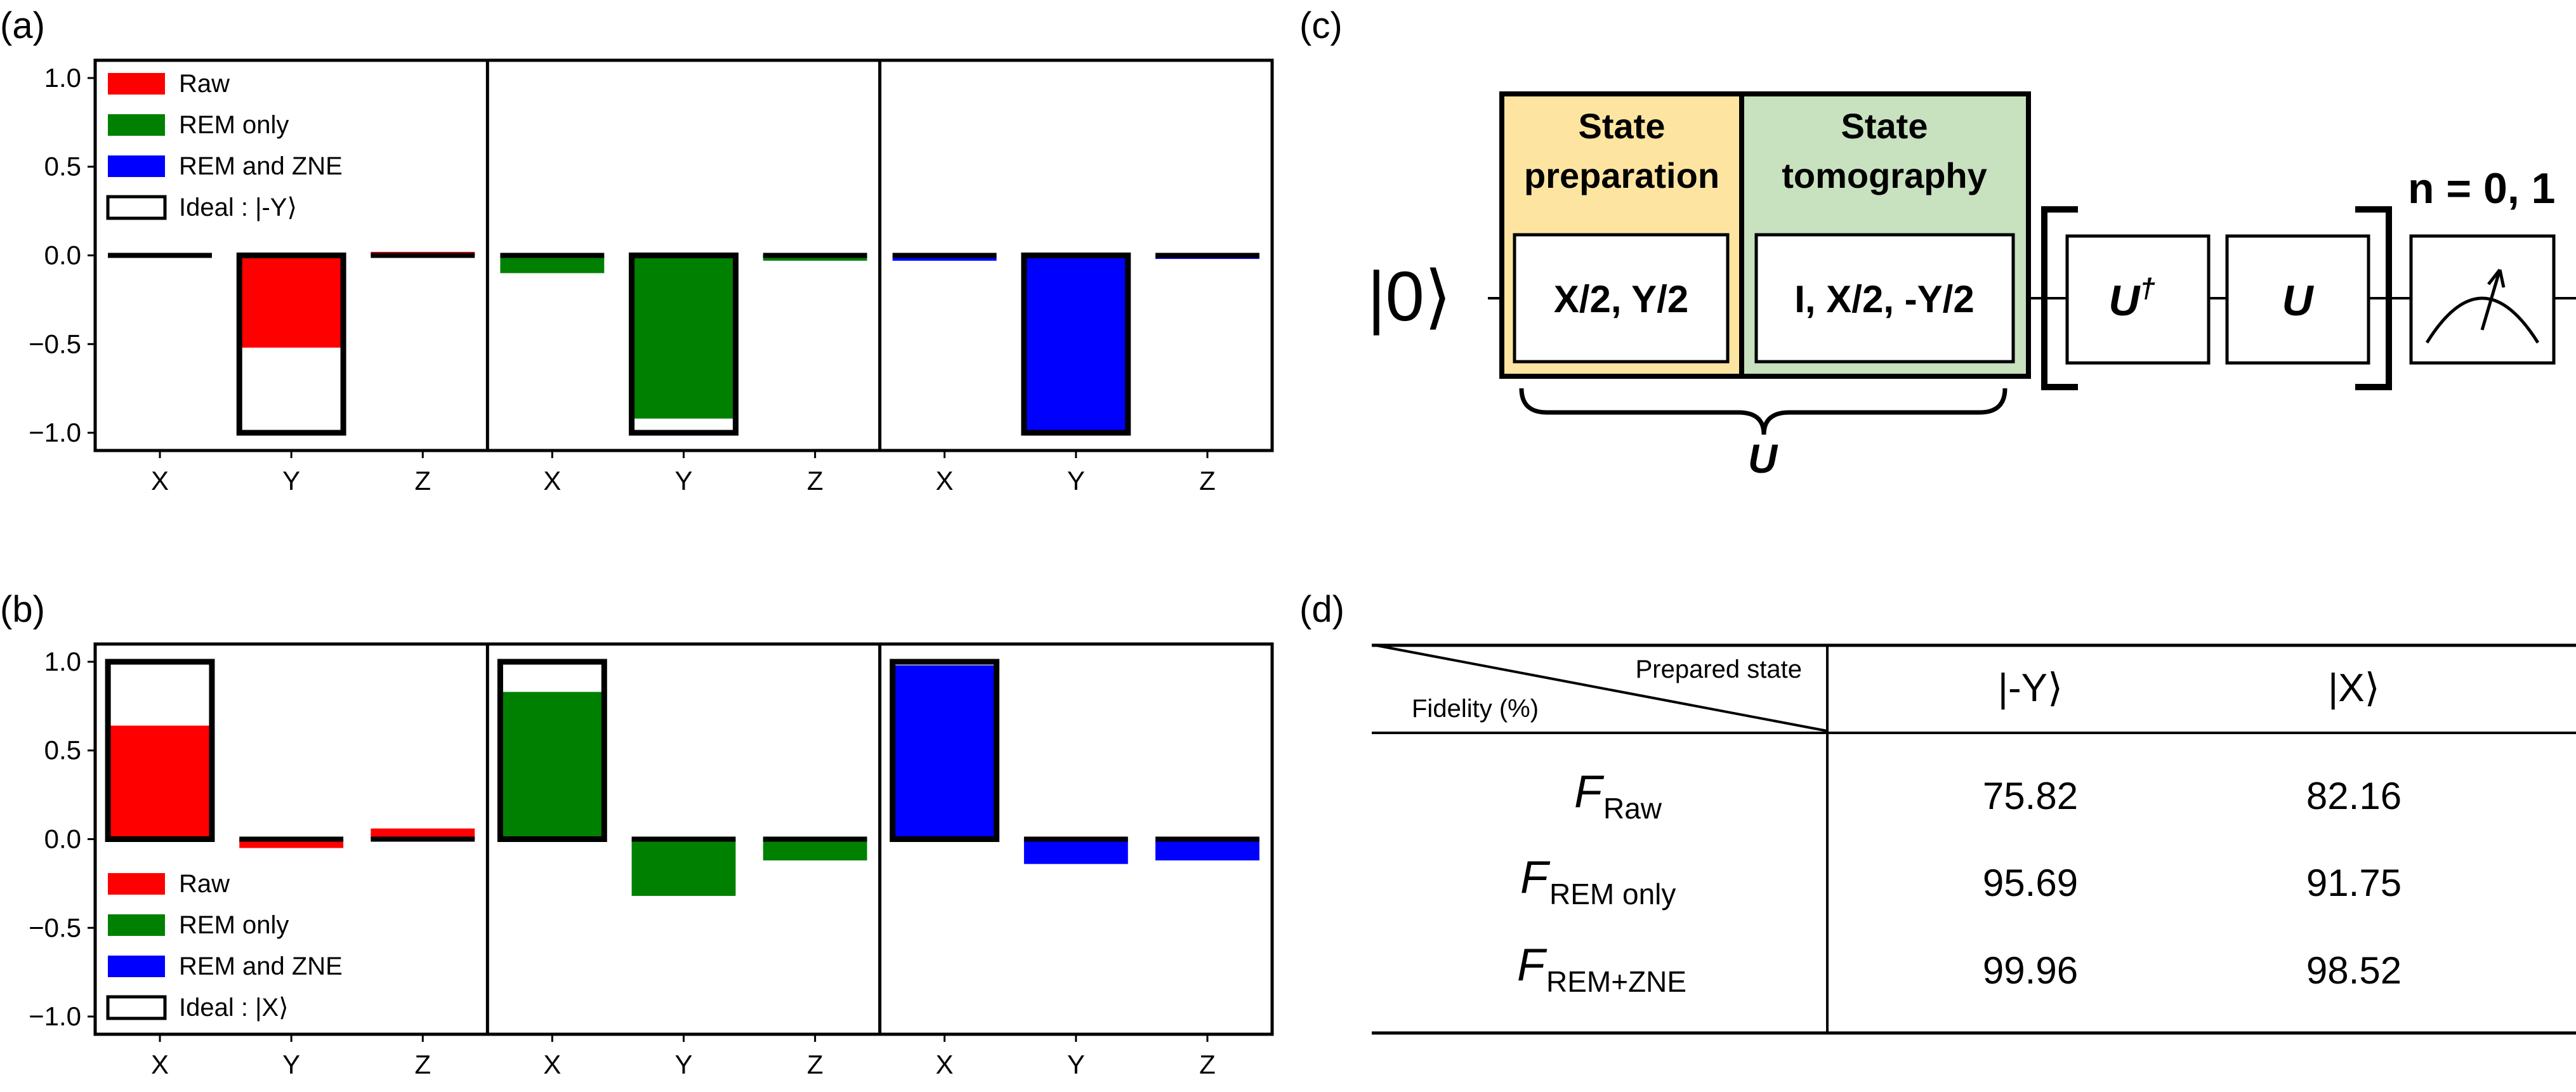 This screenshot has width=2576, height=1092. I want to click on row-label-raw: F, so click(1589, 791).